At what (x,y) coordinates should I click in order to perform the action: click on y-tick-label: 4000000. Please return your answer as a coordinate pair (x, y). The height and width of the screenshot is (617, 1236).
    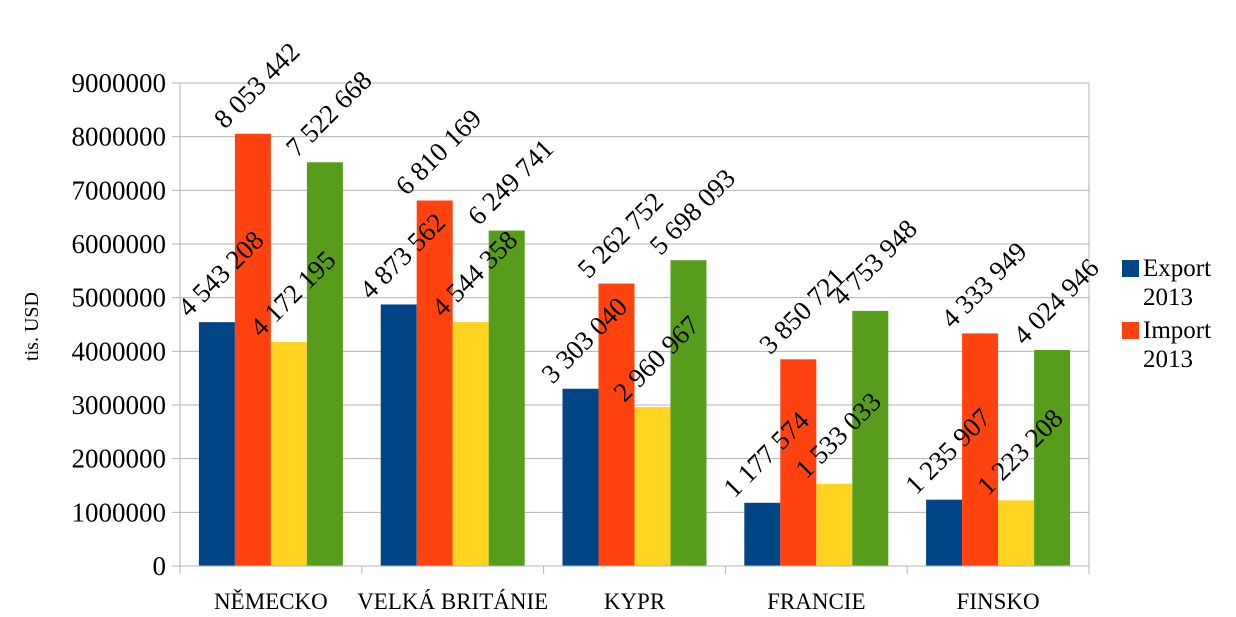
    Looking at the image, I should click on (119, 351).